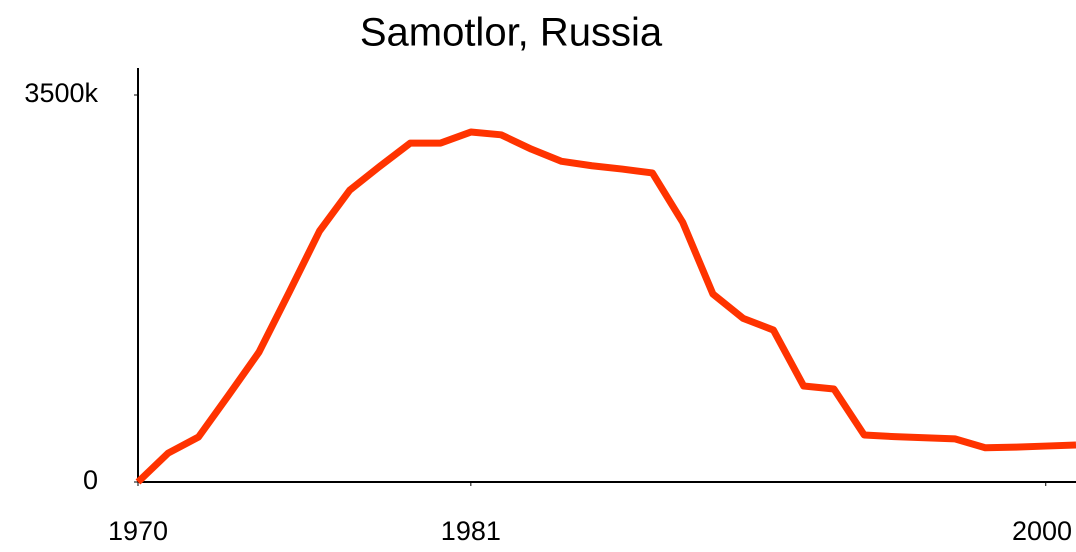 The height and width of the screenshot is (552, 1076). I want to click on x-tick-label: 1970, so click(138, 531).